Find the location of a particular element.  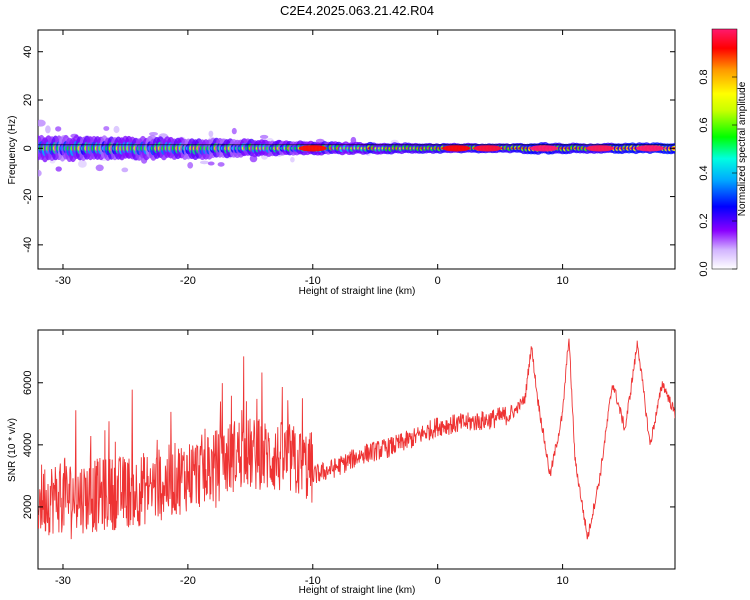

colorbar-label: Normalized spectral amplitude is located at coordinates (742, 148).